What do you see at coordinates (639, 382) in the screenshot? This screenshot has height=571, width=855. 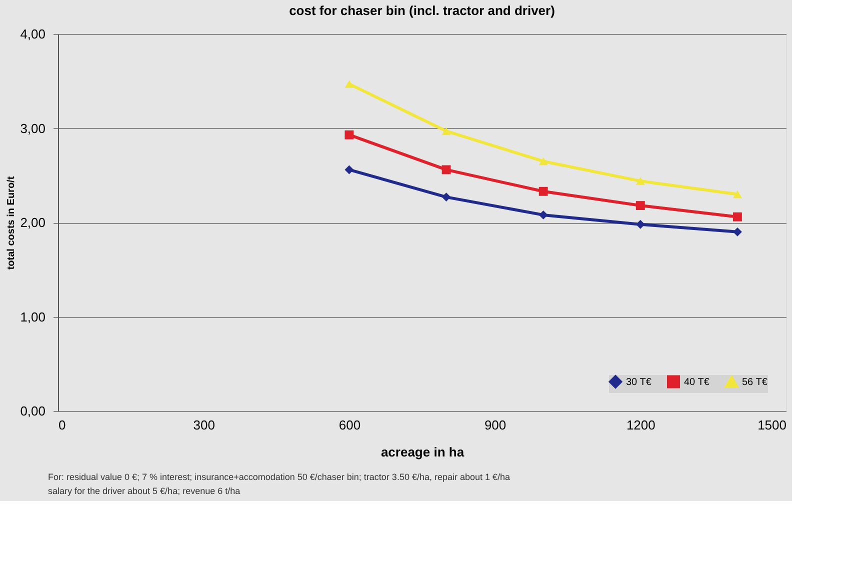 I see `legend-label: 30 T€` at bounding box center [639, 382].